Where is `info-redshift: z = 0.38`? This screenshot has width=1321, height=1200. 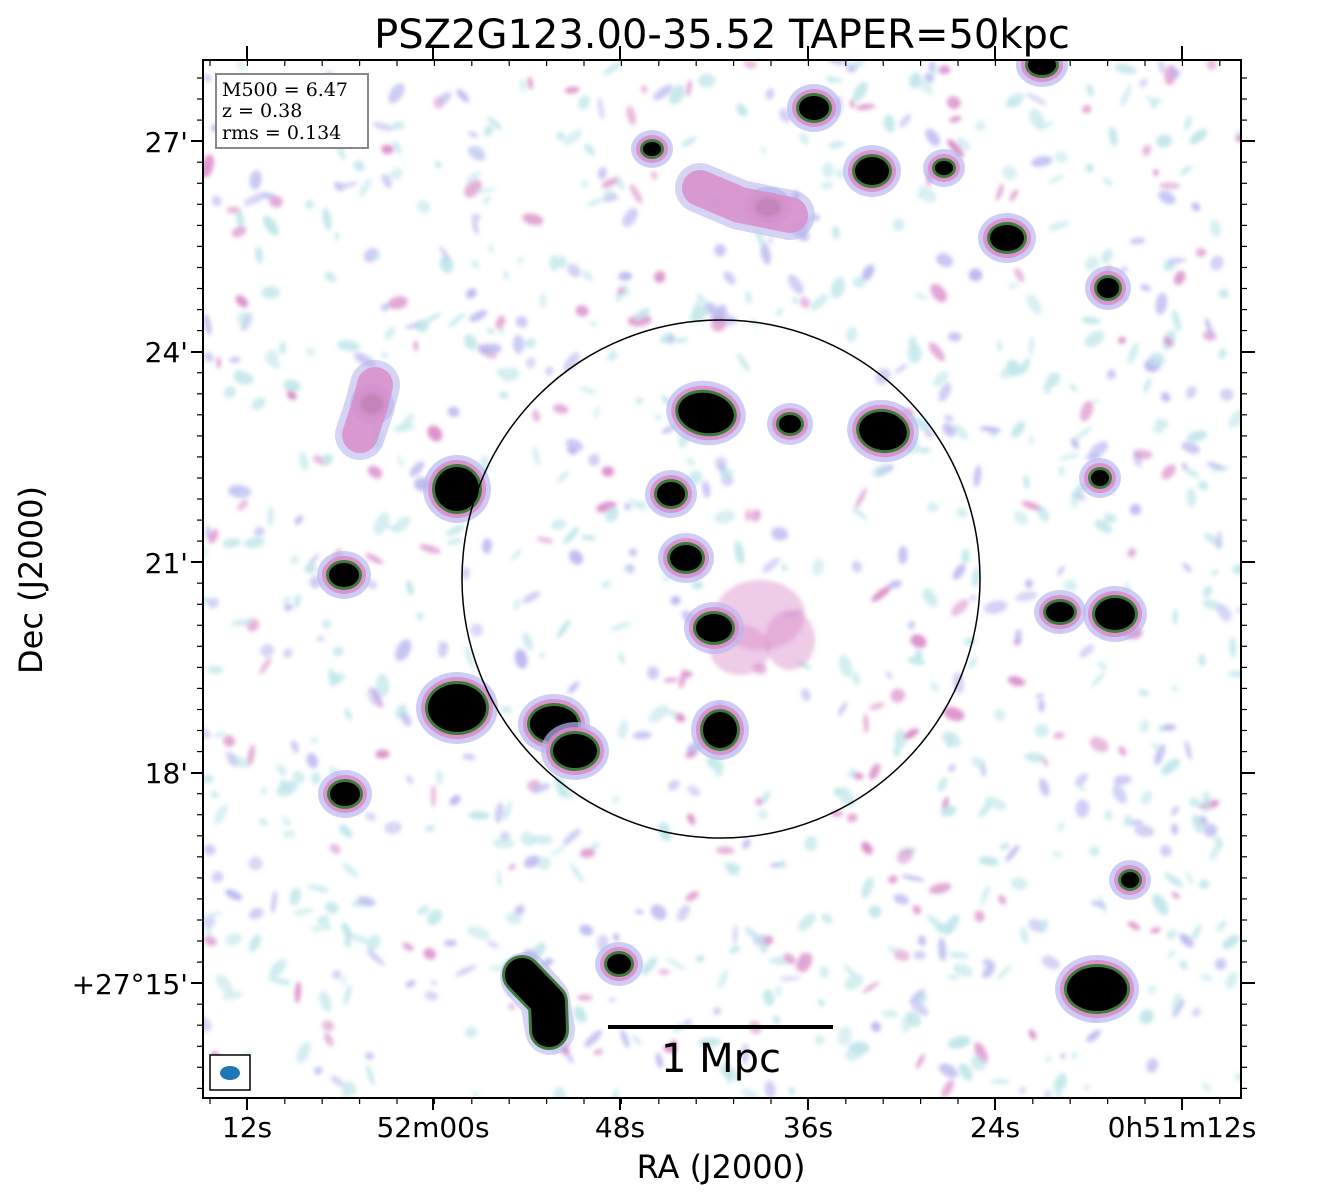 info-redshift: z = 0.38 is located at coordinates (262, 111).